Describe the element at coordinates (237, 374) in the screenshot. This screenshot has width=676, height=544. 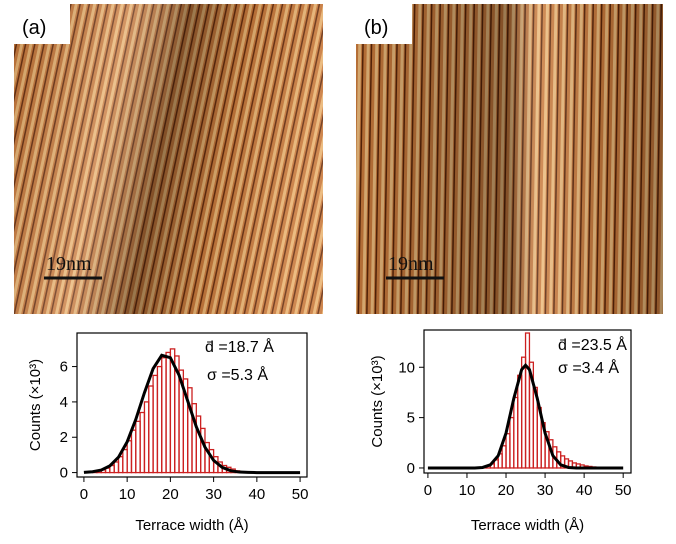
I see `annotation: σ =5.3 Å` at that location.